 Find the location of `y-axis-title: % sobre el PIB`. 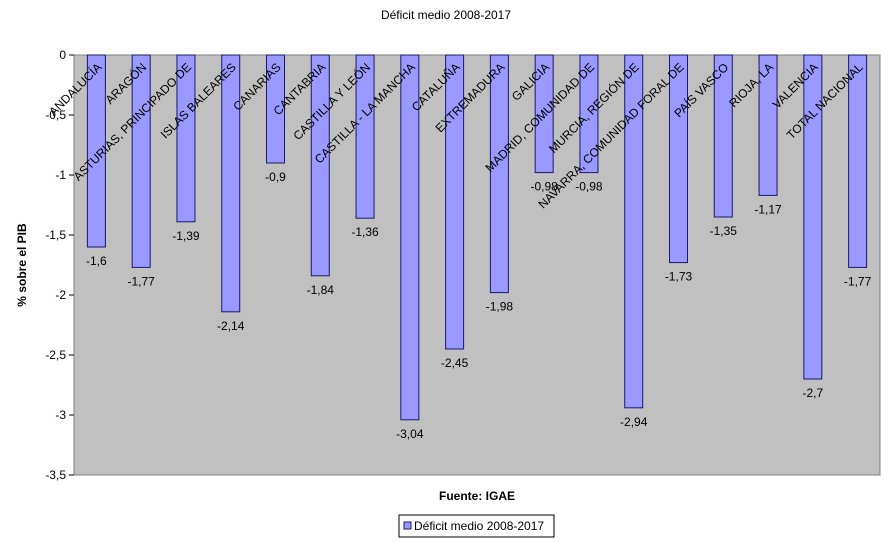

y-axis-title: % sobre el PIB is located at coordinates (22, 265).